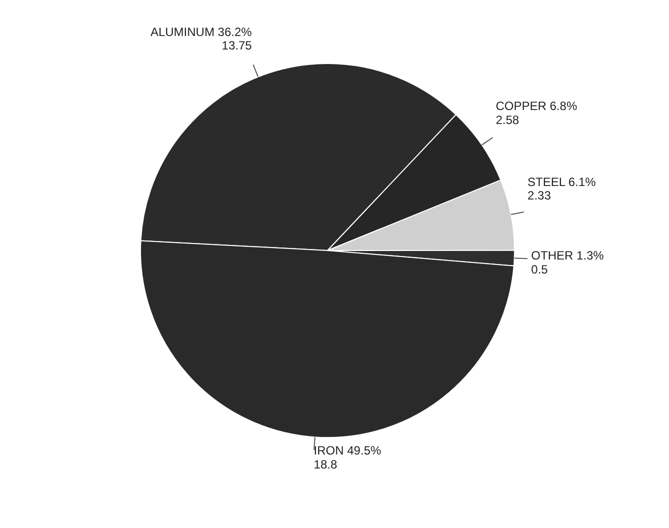 The width and height of the screenshot is (669, 528). What do you see at coordinates (562, 181) in the screenshot?
I see `slice-label: STEEL 6.1%` at bounding box center [562, 181].